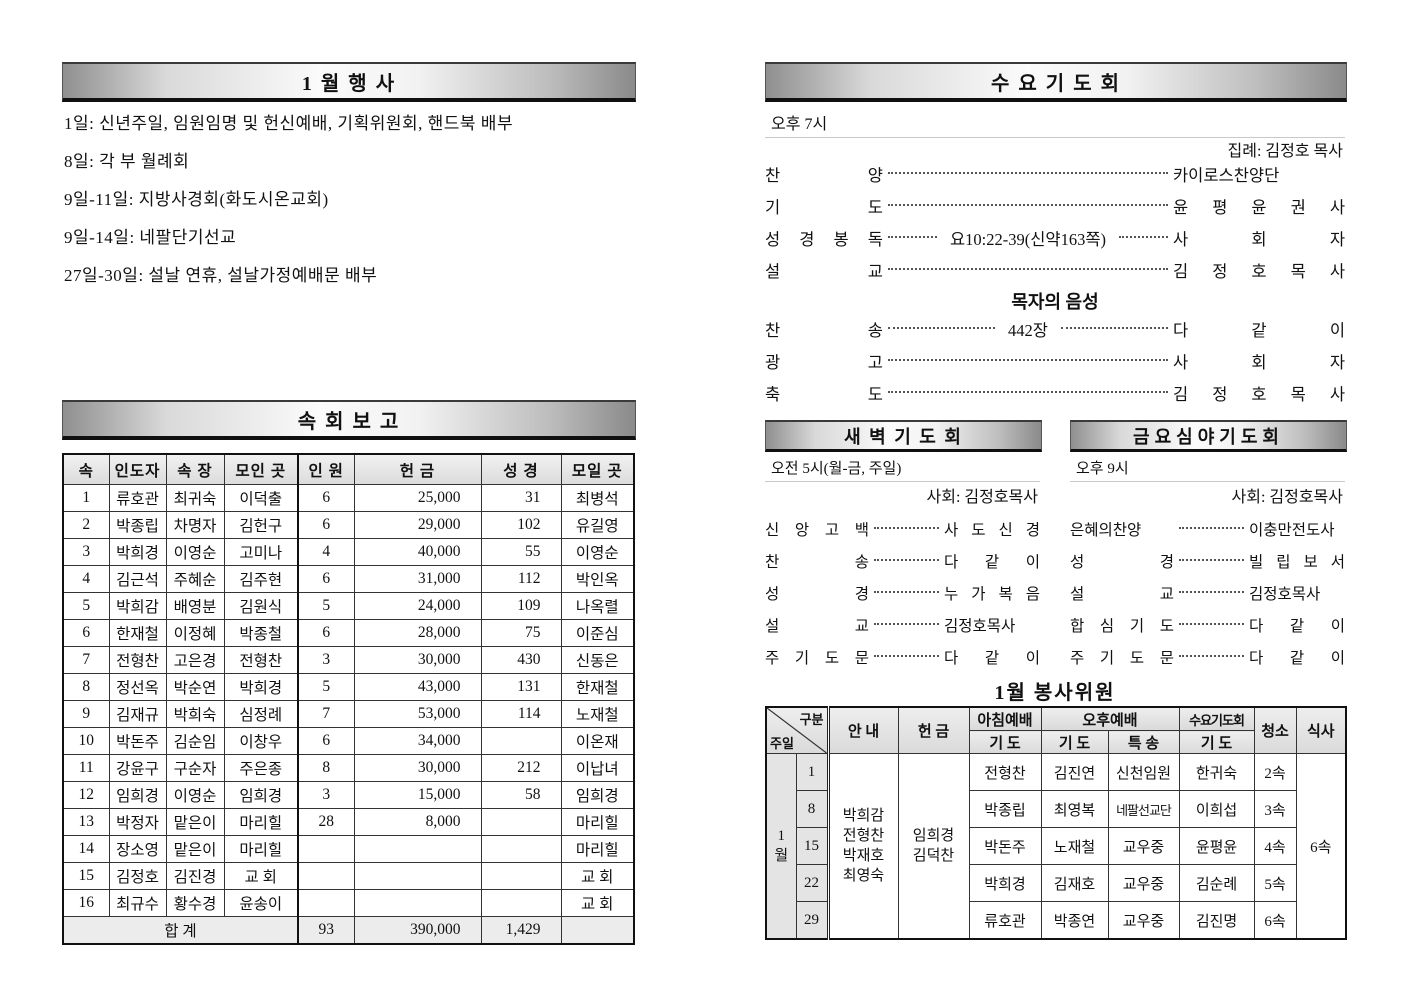  Describe the element at coordinates (812, 809) in the screenshot. I see `date-cell: 8` at that location.